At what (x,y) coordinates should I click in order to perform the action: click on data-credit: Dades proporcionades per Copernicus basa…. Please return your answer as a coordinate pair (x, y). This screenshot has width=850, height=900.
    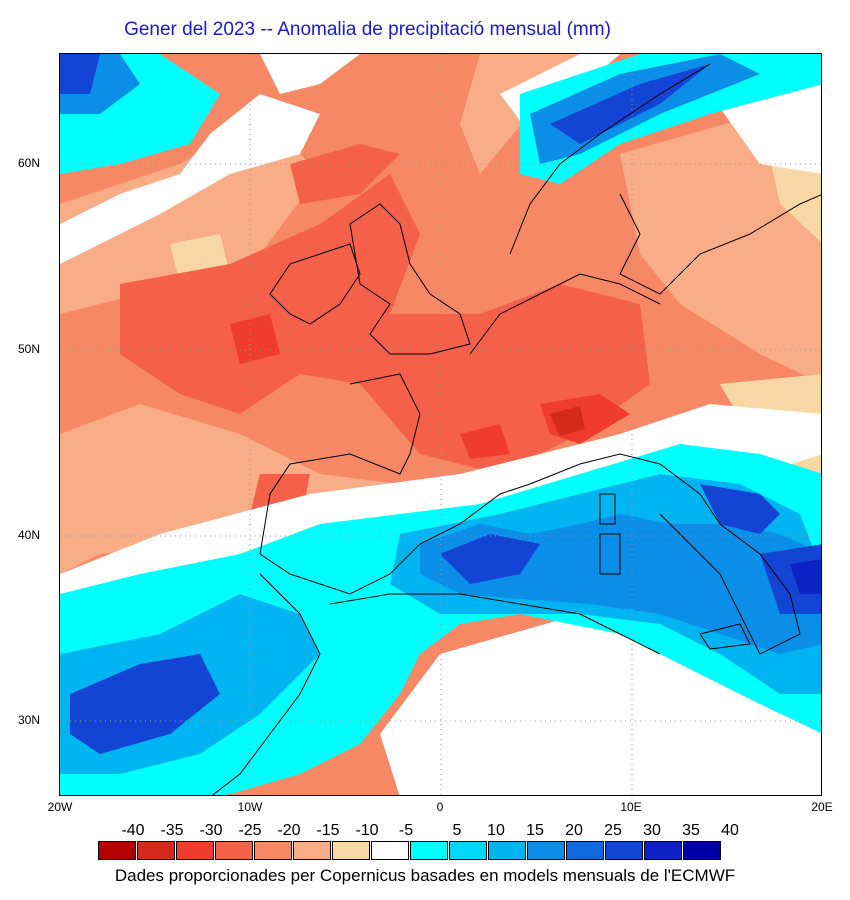
    Looking at the image, I should click on (425, 875).